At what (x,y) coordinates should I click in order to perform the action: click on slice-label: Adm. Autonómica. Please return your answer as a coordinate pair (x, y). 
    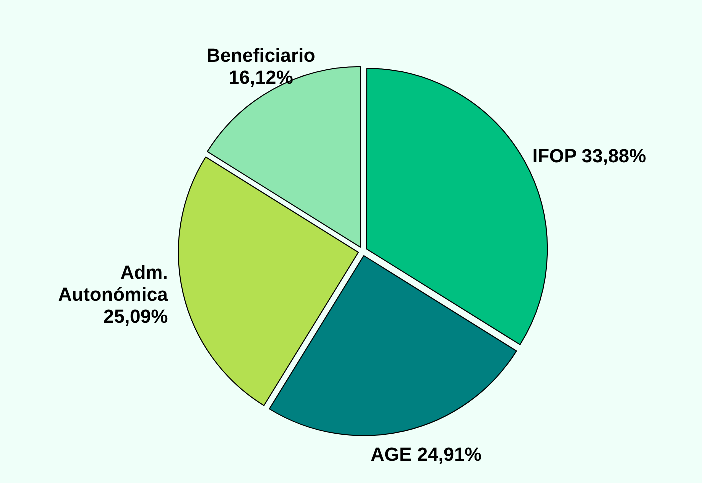
    Looking at the image, I should click on (113, 284).